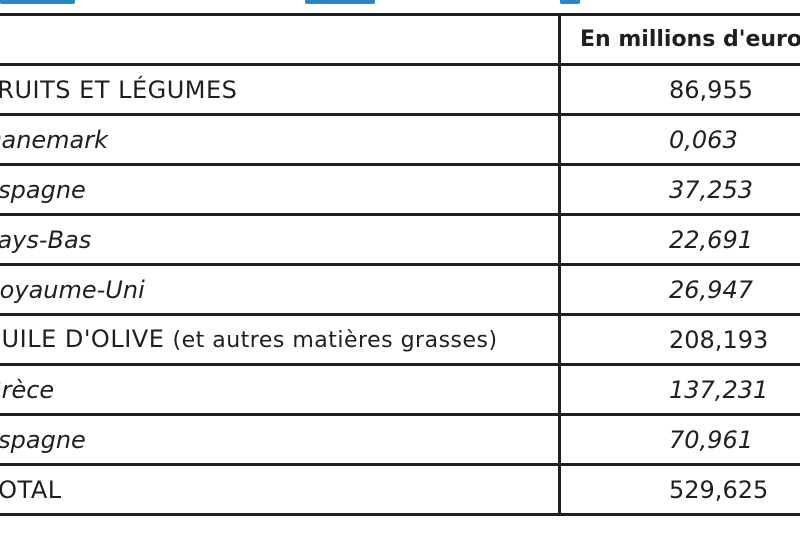  I want to click on table-row: Pays-Bas 22,691, so click(400, 239).